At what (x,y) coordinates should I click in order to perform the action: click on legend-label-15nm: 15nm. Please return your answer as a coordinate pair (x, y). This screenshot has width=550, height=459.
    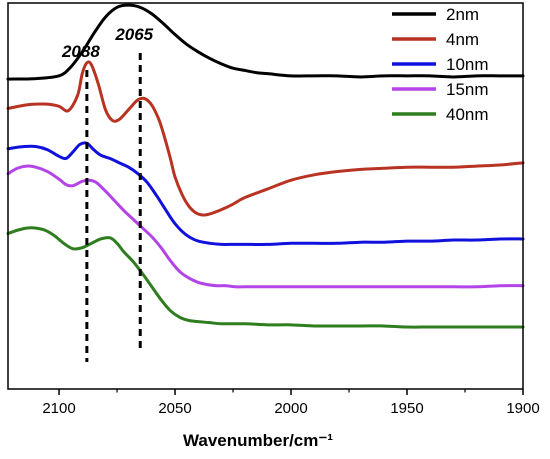
    Looking at the image, I should click on (467, 89).